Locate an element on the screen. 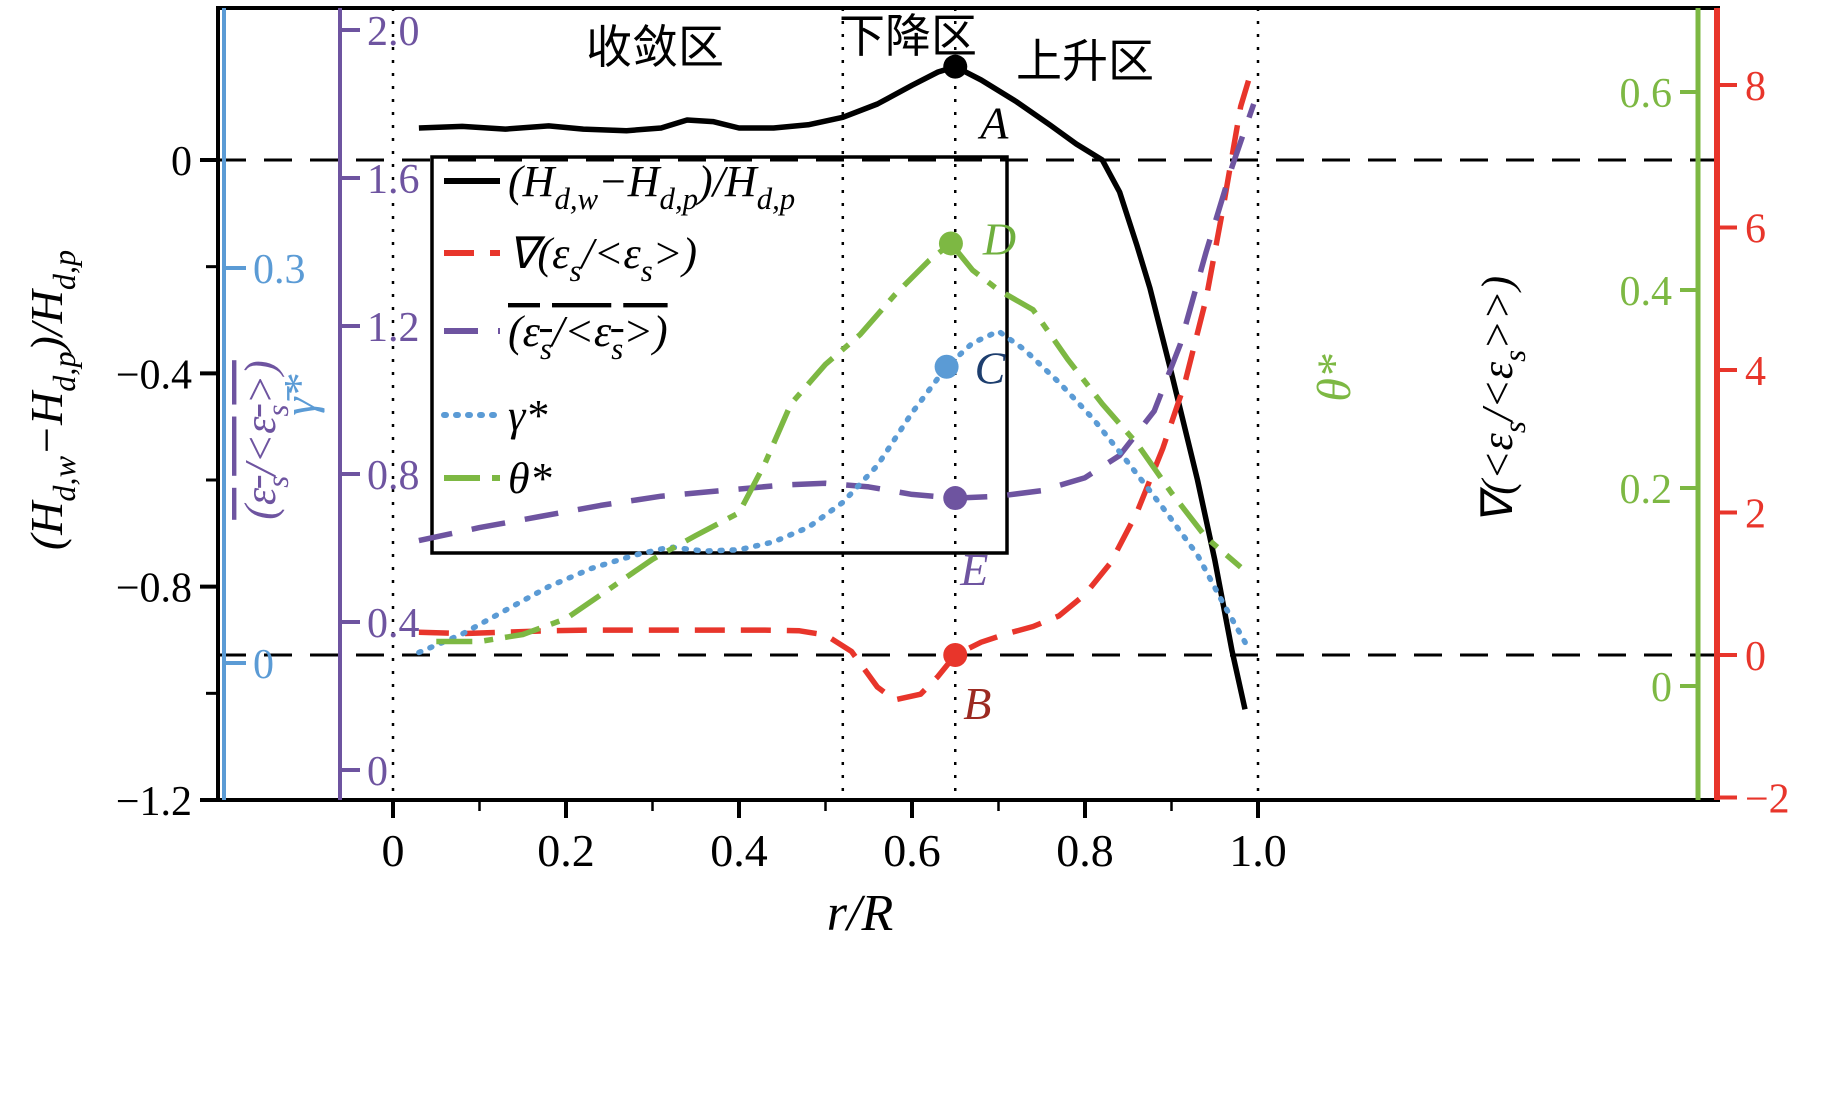  x-tick-label: 0.6 is located at coordinates (912, 850).